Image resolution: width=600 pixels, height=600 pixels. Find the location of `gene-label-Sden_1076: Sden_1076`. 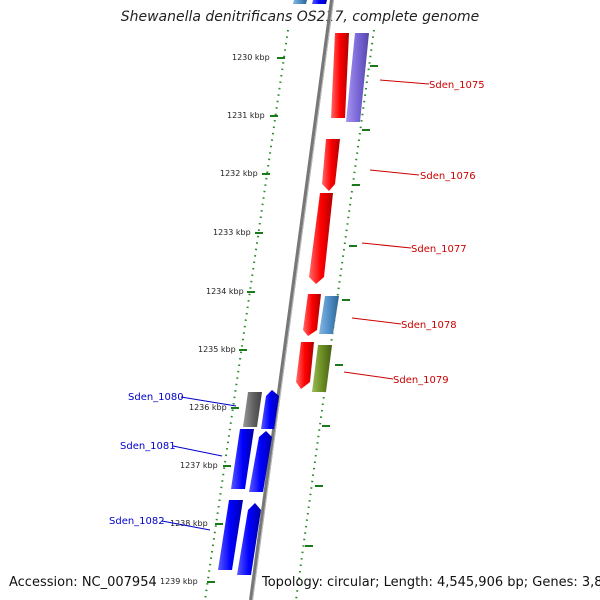

gene-label-Sden_1076: Sden_1076 is located at coordinates (448, 176).